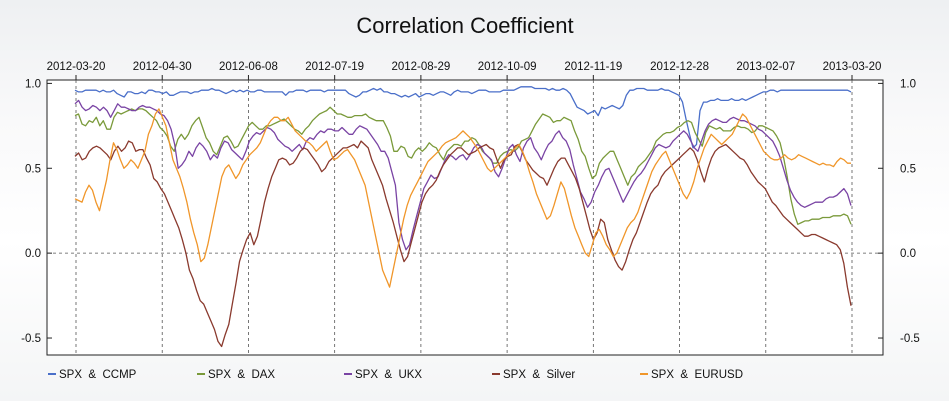 This screenshot has width=949, height=401. What do you see at coordinates (36, 211) in the screenshot?
I see `y-axis-left: 1.0 0.5 0.0 -0.5` at bounding box center [36, 211].